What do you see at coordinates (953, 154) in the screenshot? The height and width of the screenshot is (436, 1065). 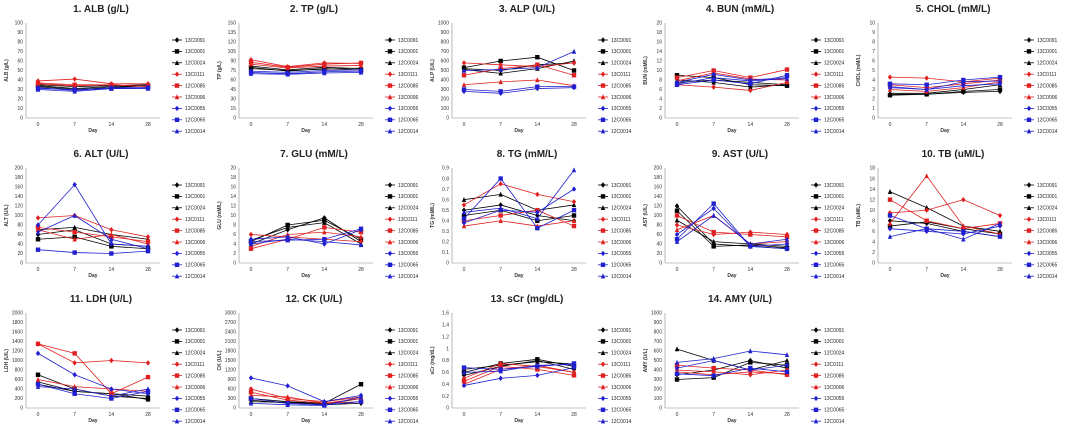 I see `chart-title: 10. TB (uM/L)` at bounding box center [953, 154].